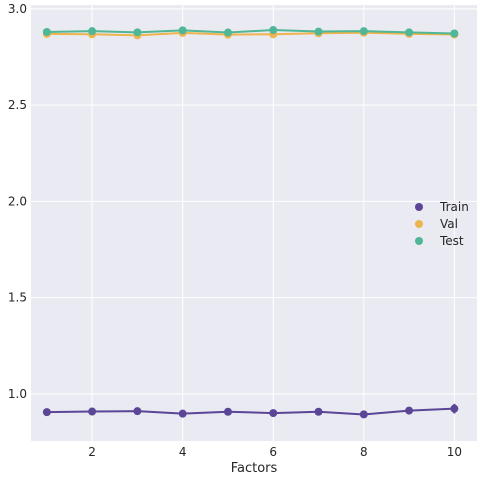 The width and height of the screenshot is (484, 482). I want to click on y-tick-label: 1.0, so click(17, 394).